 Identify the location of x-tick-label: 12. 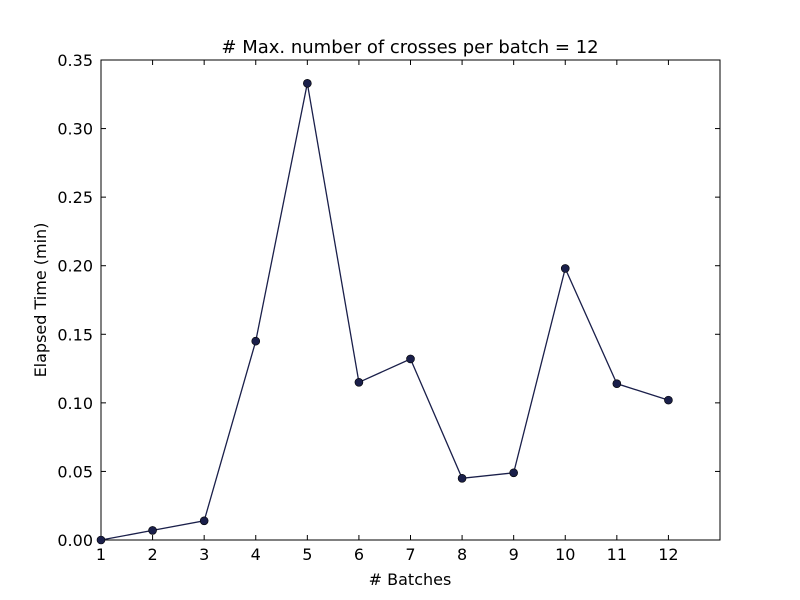
(668, 554).